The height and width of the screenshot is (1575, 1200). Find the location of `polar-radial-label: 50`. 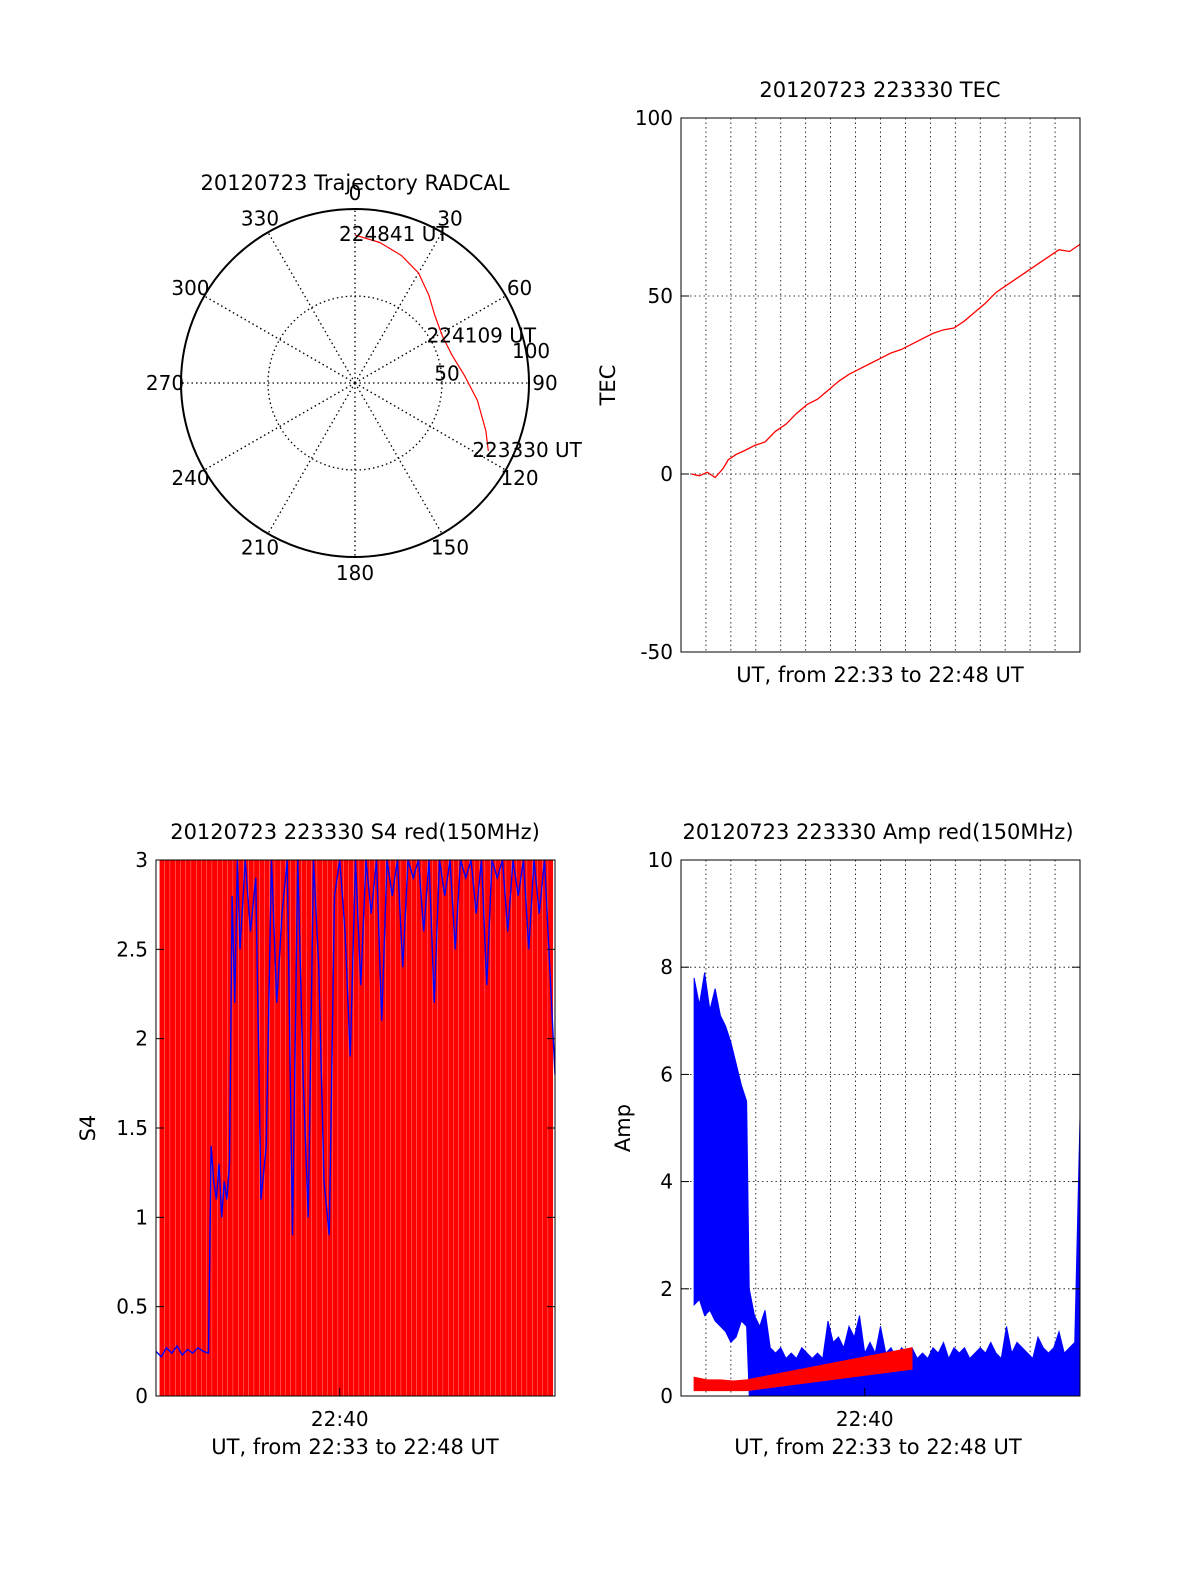

polar-radial-label: 50 is located at coordinates (446, 373).